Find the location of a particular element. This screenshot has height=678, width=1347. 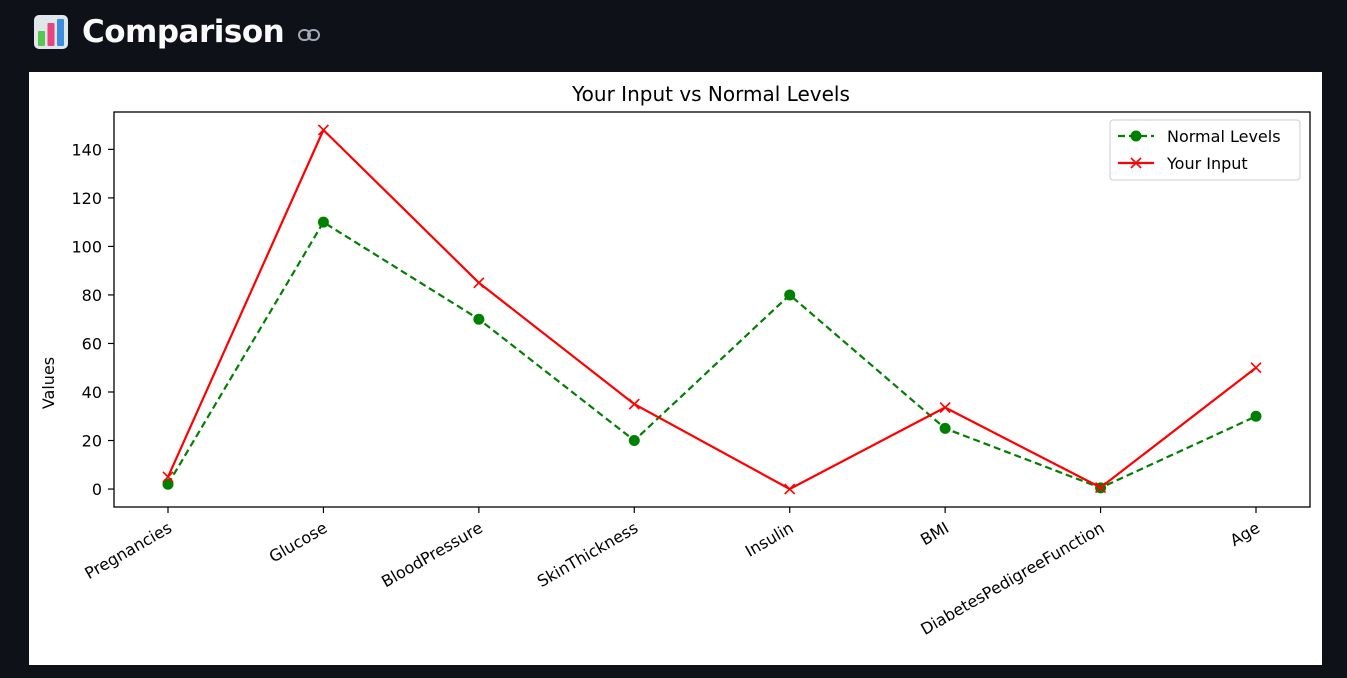

legend-frame is located at coordinates (1205, 150).